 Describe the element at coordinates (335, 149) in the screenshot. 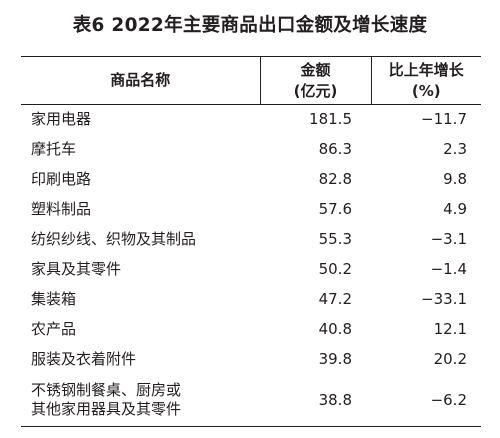

I see `amount-value: 86.3` at that location.